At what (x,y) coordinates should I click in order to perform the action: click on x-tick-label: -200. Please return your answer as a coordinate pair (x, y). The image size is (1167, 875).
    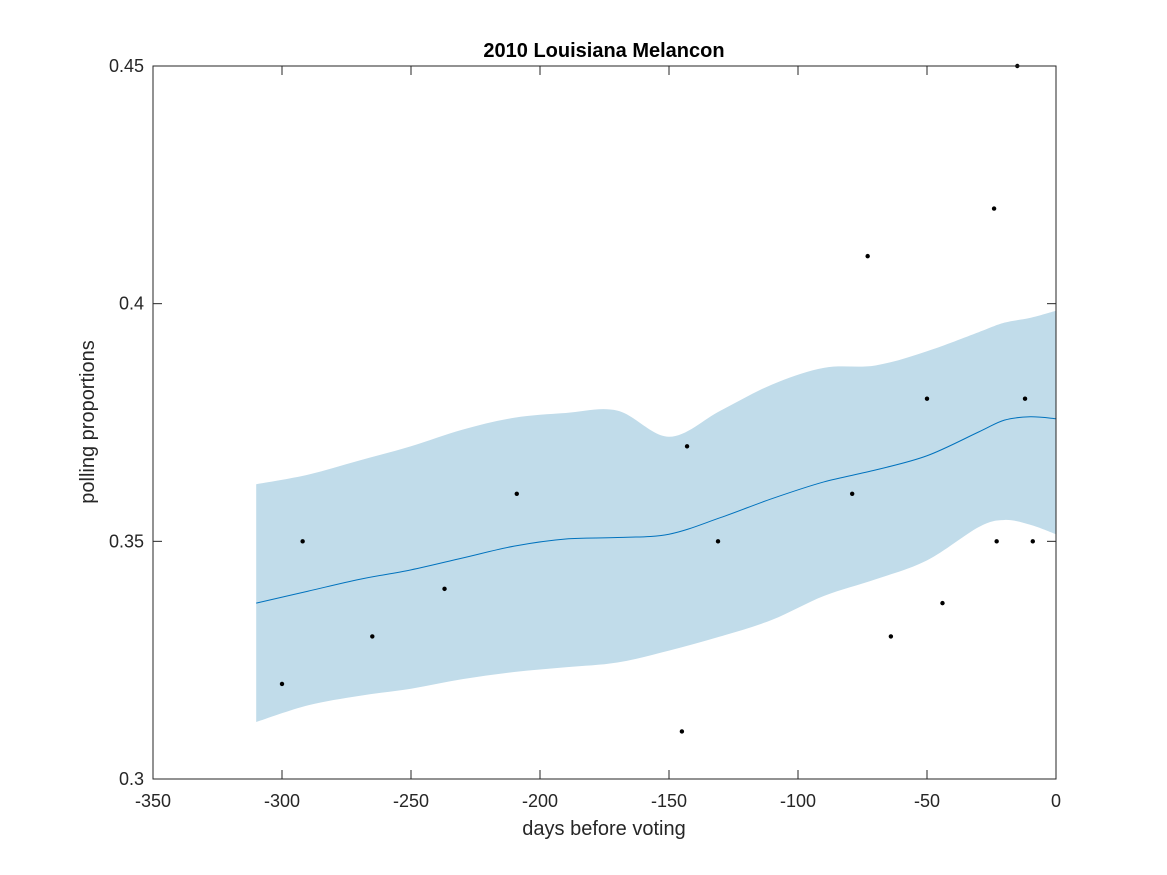
    Looking at the image, I should click on (540, 801).